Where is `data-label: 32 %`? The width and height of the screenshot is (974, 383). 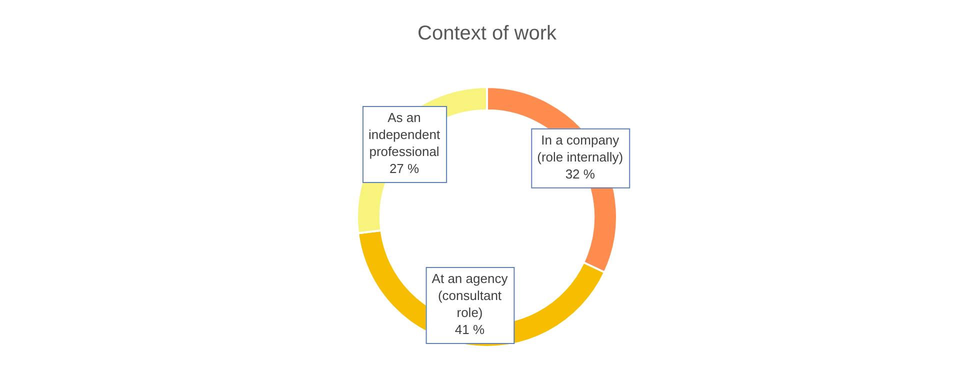 data-label: 32 % is located at coordinates (580, 174).